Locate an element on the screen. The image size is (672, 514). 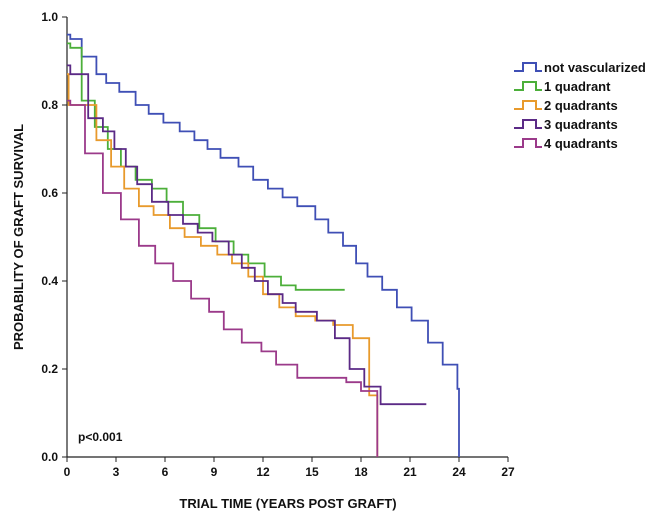
x-axis-title: TRIAL TIME (YEARS POST GRAFT) is located at coordinates (287, 503).